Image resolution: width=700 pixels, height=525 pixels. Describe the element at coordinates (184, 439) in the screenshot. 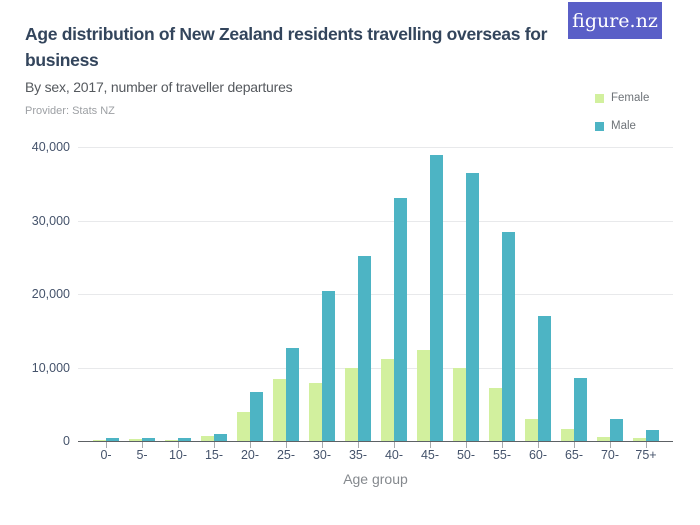

I see `bar-male-10-` at that location.